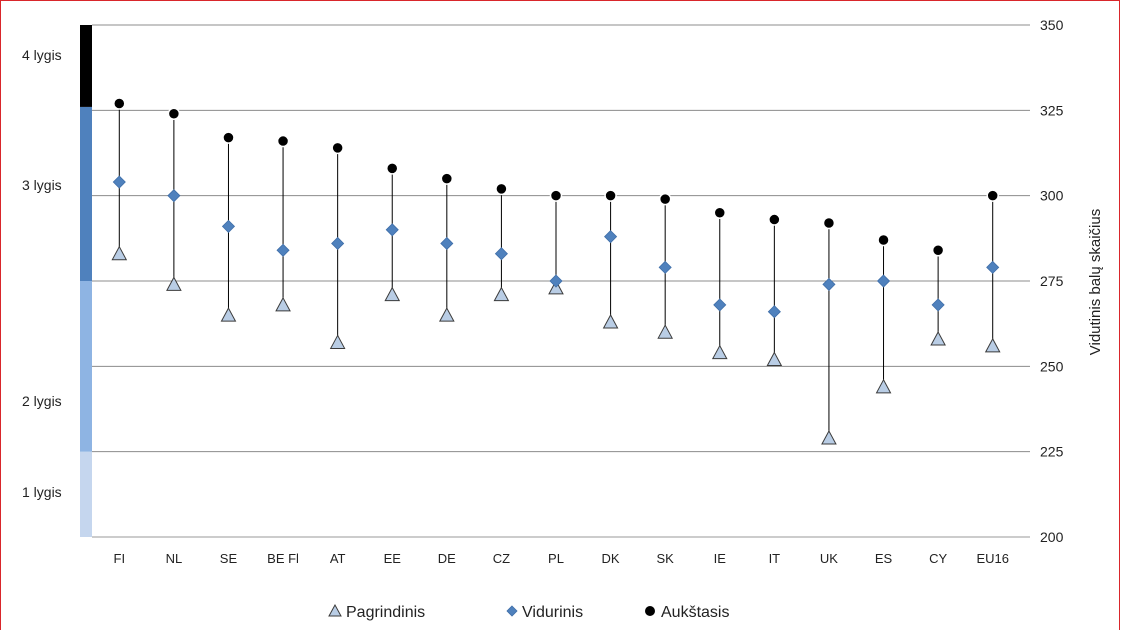  I want to click on category-label: SK, so click(666, 558).